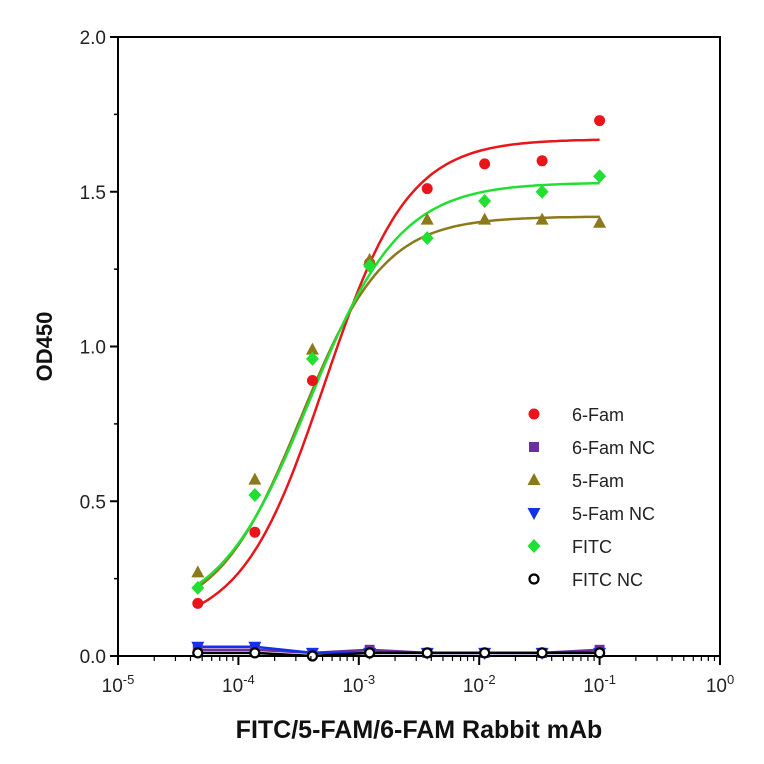 This screenshot has height=764, width=764. What do you see at coordinates (418, 676) in the screenshot?
I see `x-axis: 10⁻⁵ 10⁻⁴ 10⁻³ 10⁻² 10⁻¹ 10⁰` at bounding box center [418, 676].